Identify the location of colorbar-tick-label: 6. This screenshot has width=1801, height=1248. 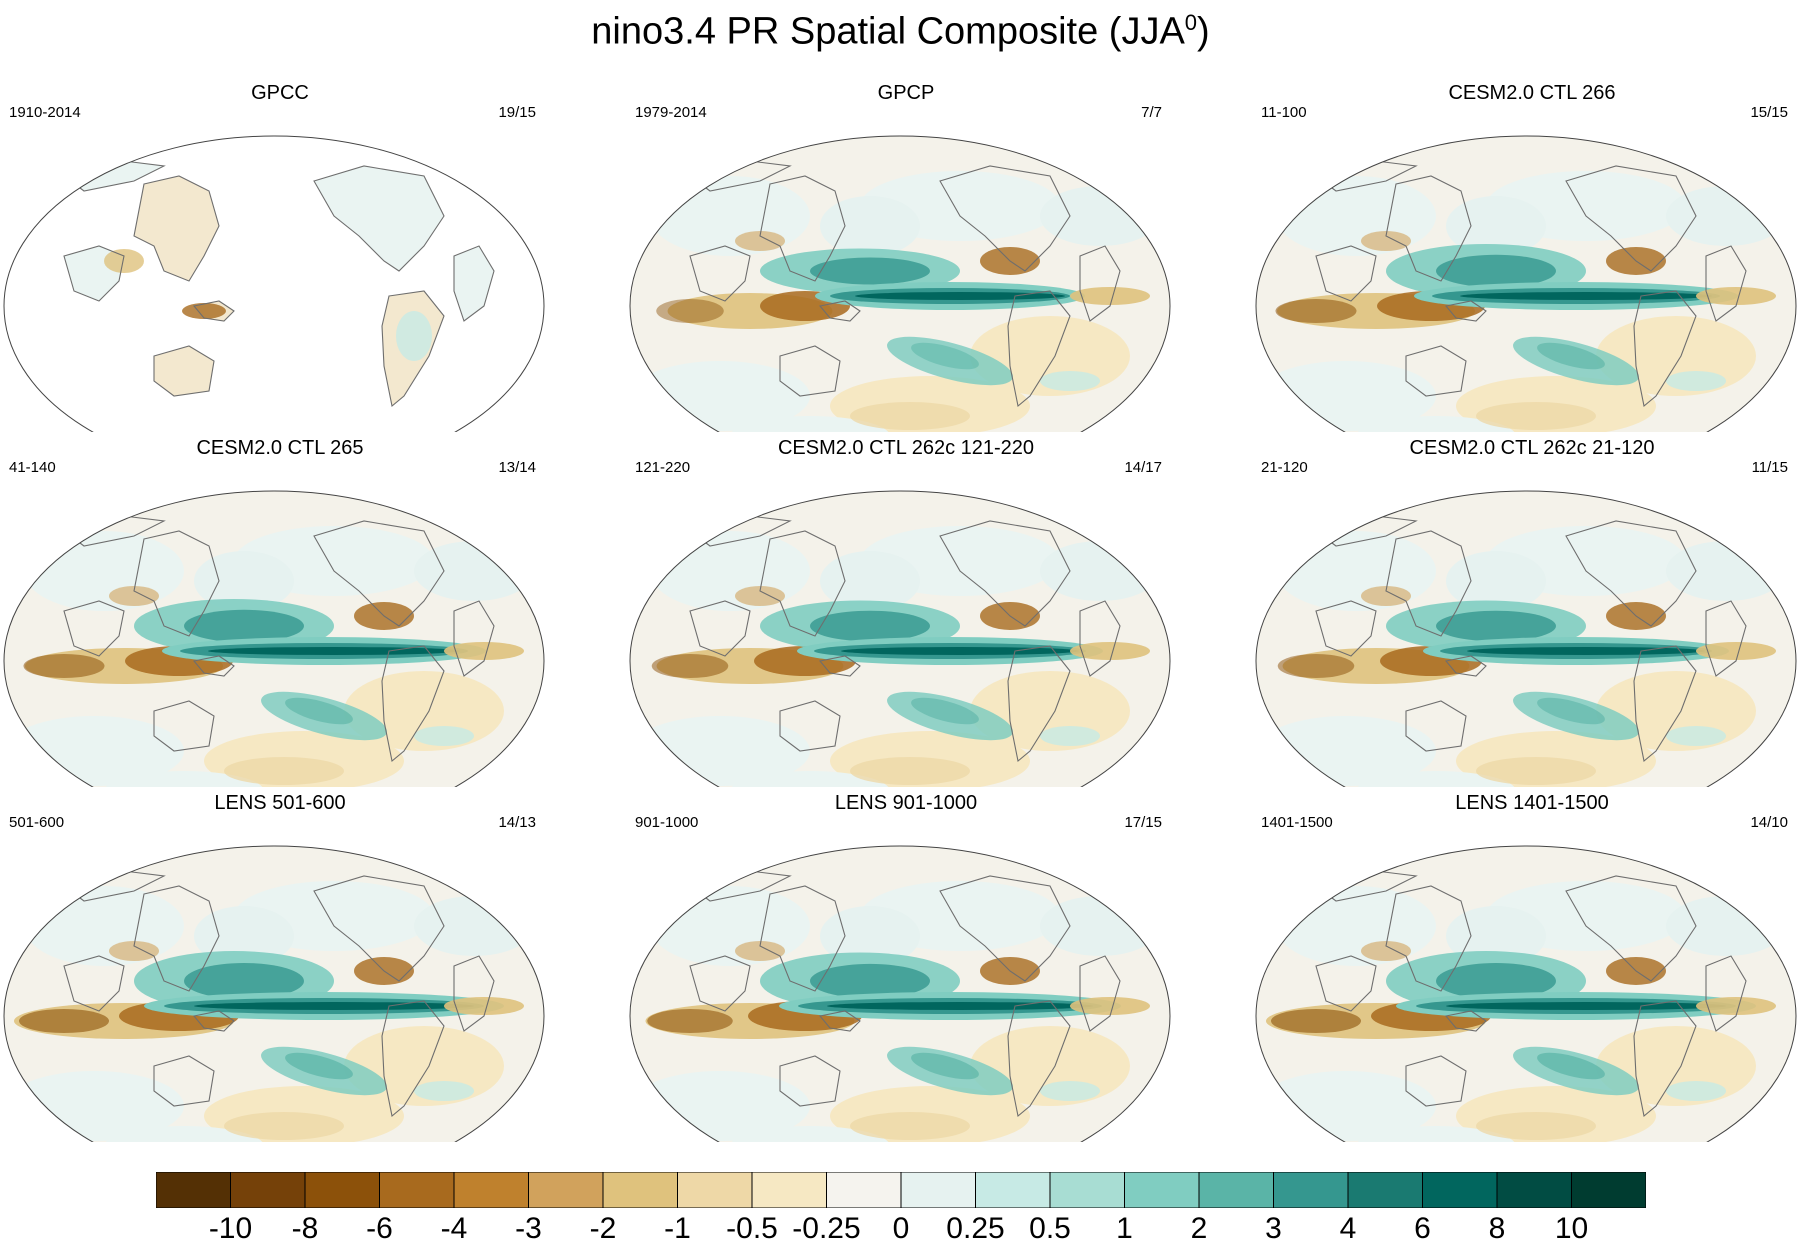
(1422, 1228).